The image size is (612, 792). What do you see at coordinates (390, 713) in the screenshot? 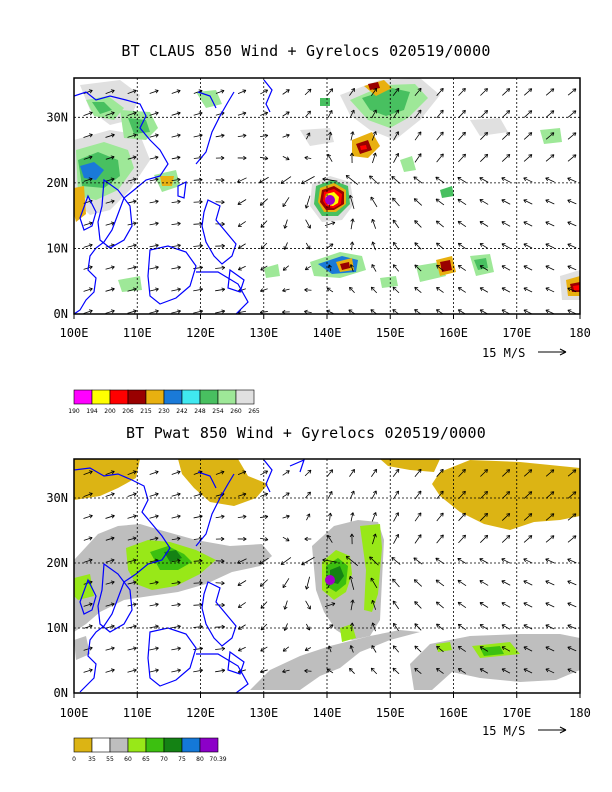
I see `x-tick-label: 150E` at bounding box center [390, 713].